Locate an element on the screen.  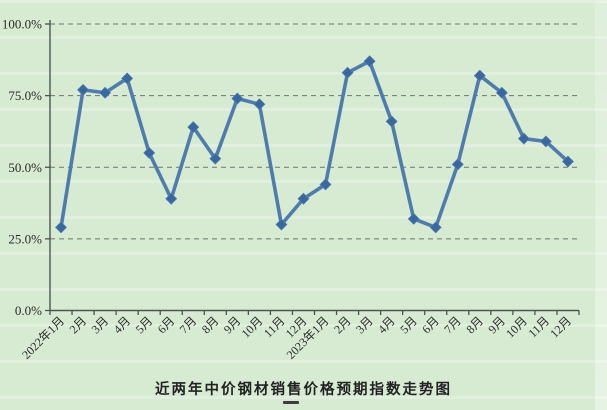
title-underline-mark is located at coordinates (291, 402).